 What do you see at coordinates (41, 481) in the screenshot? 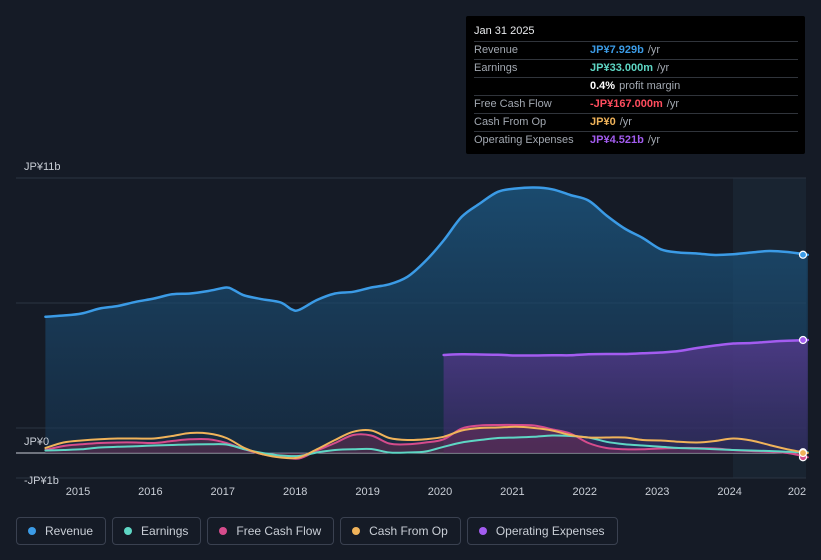
I see `y-axis-label: -JP¥1b` at bounding box center [41, 481].